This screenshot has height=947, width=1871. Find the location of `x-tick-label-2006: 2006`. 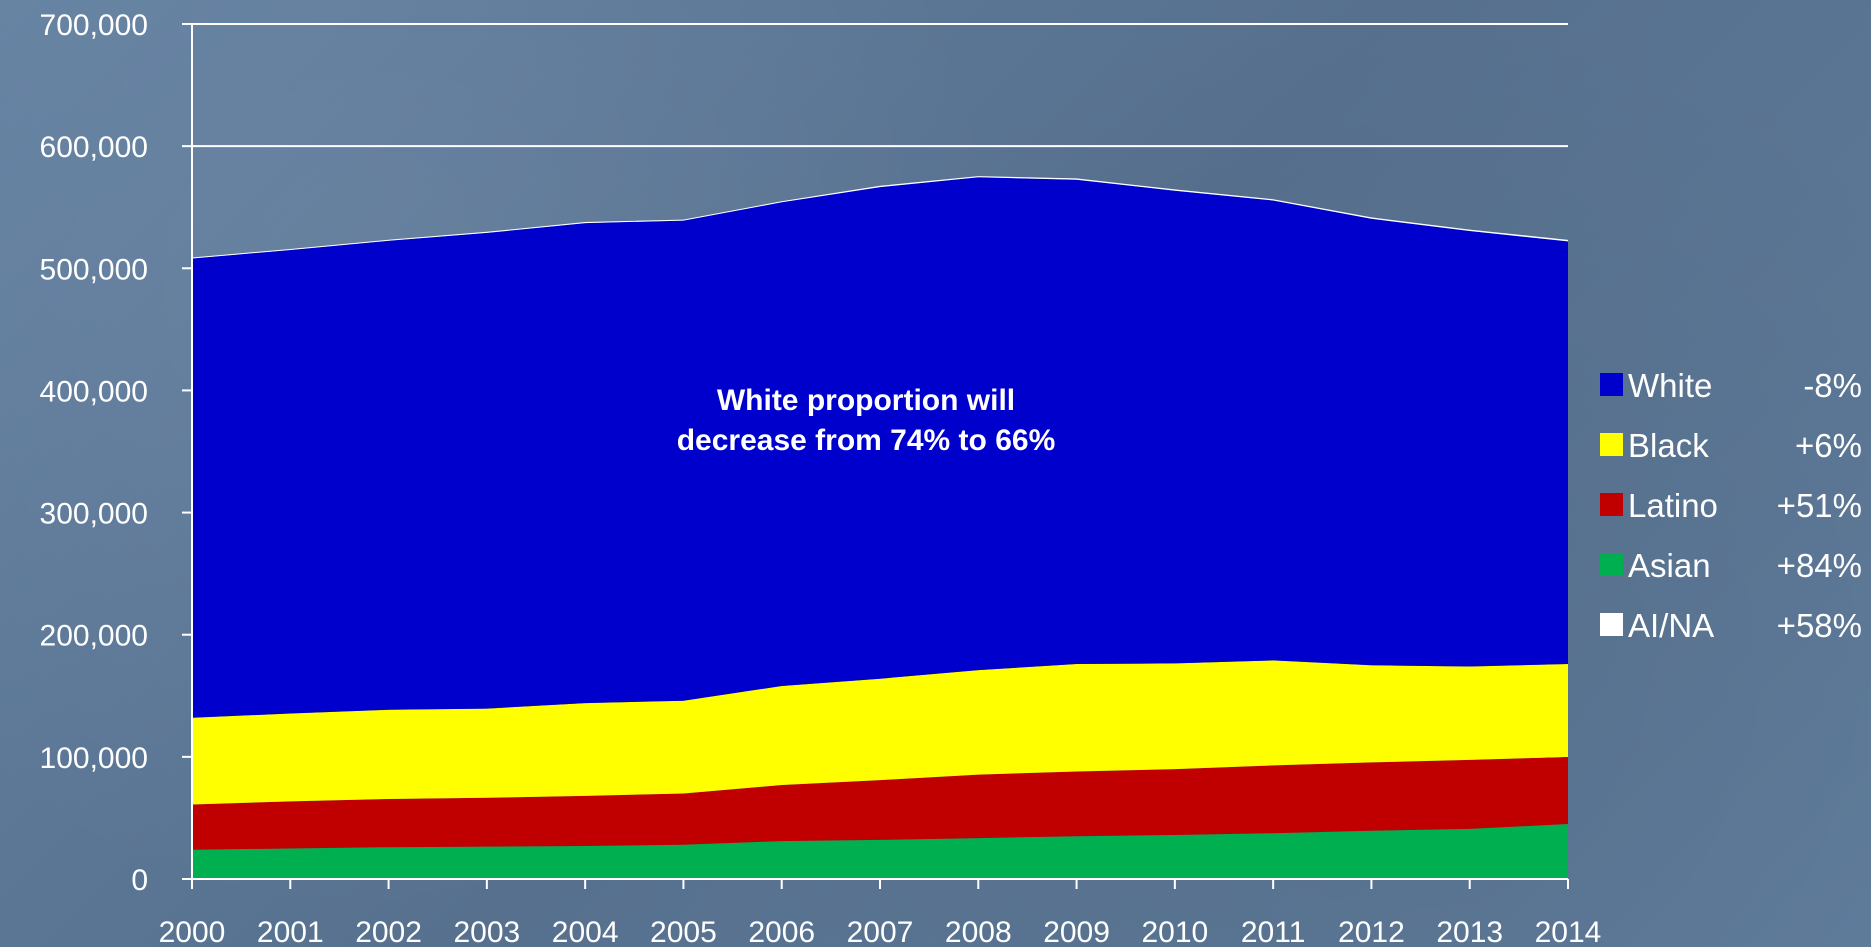

x-tick-label-2006: 2006 is located at coordinates (781, 931).